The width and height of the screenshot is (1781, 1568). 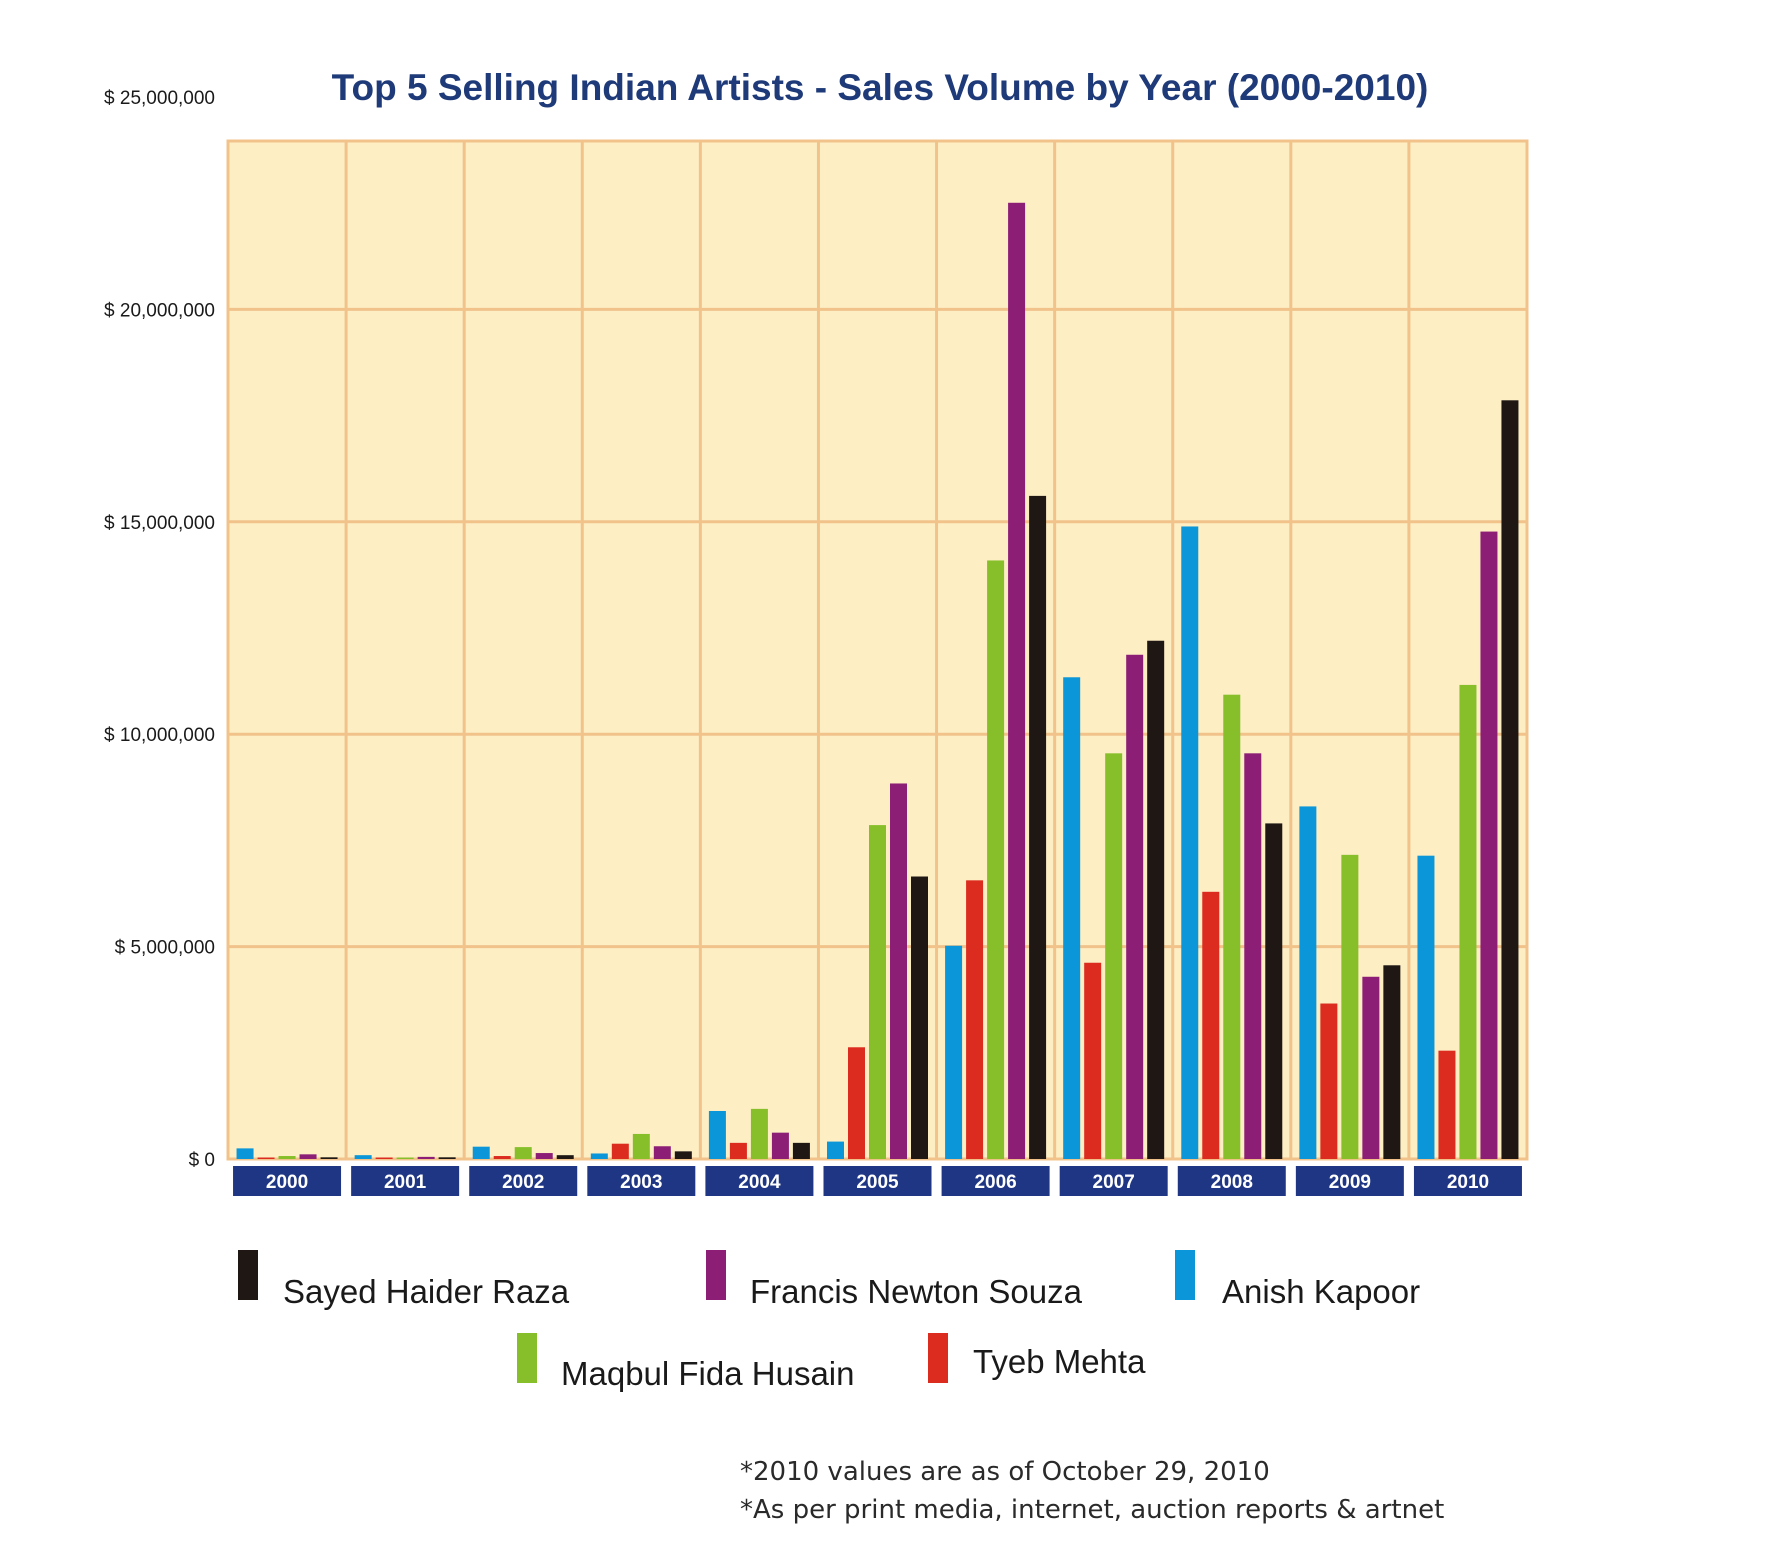 I want to click on bar-tyeb-mehta-2009, so click(x=1329, y=1081).